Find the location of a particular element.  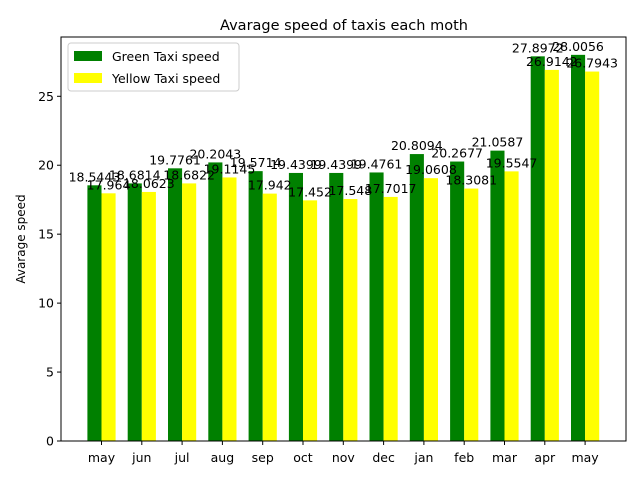

data-label-yellow-12: 26.7943 is located at coordinates (592, 63).